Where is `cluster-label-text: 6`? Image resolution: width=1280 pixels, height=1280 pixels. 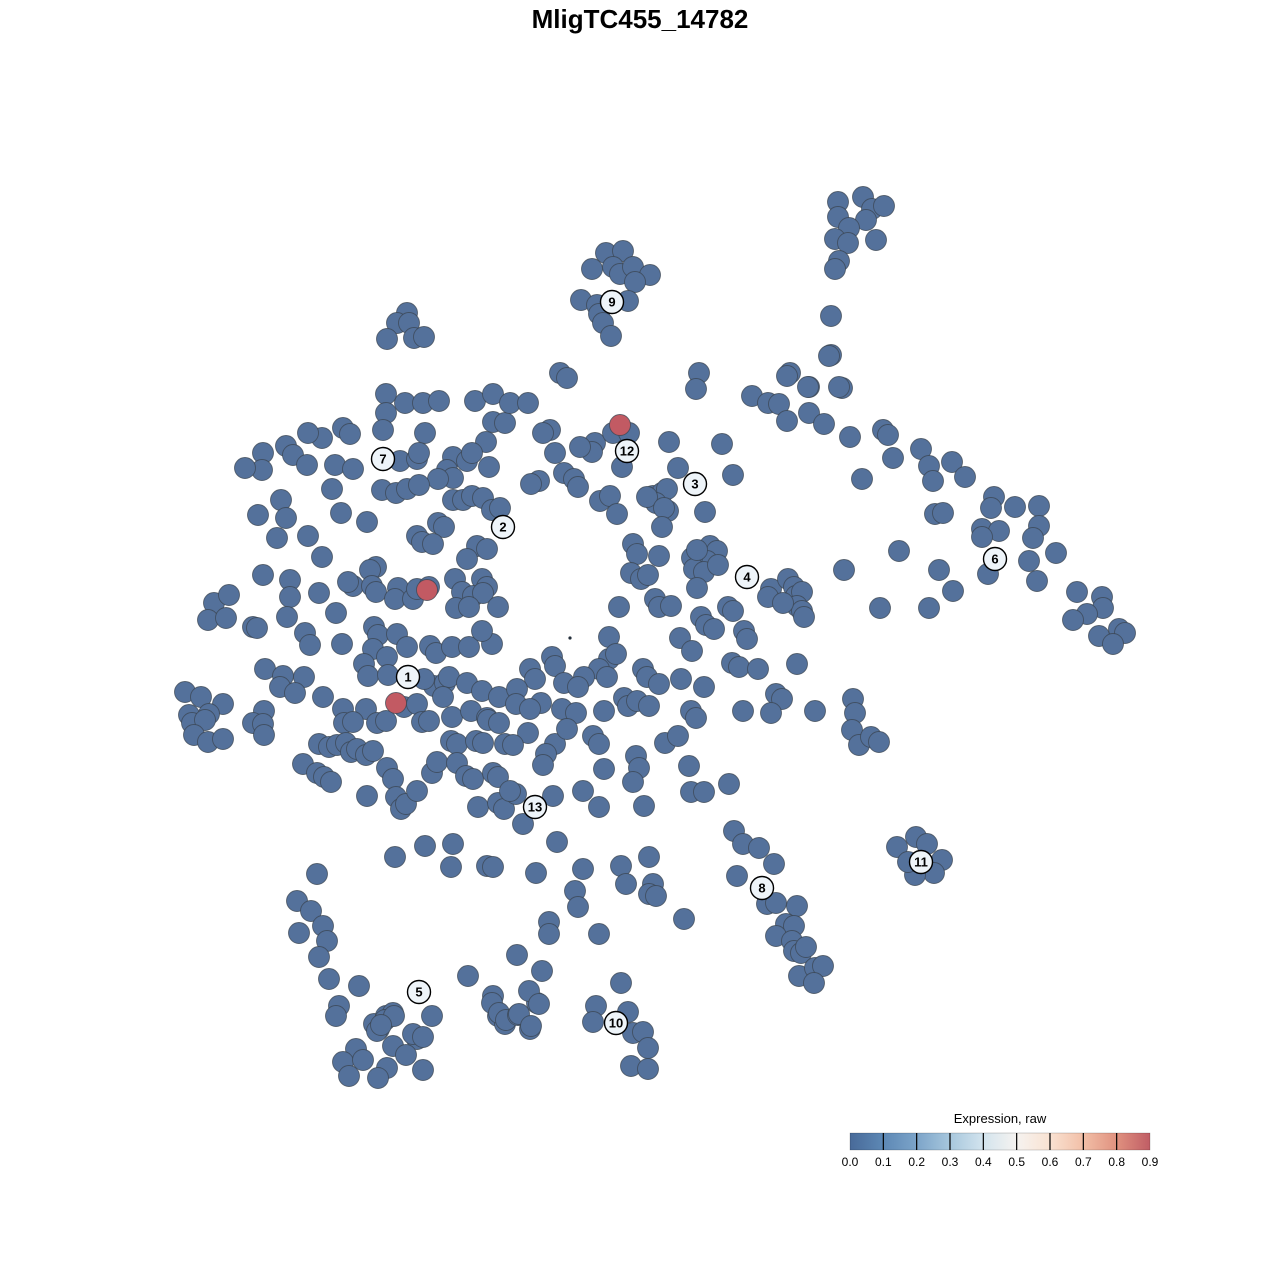
cluster-label-text: 6 is located at coordinates (994, 559).